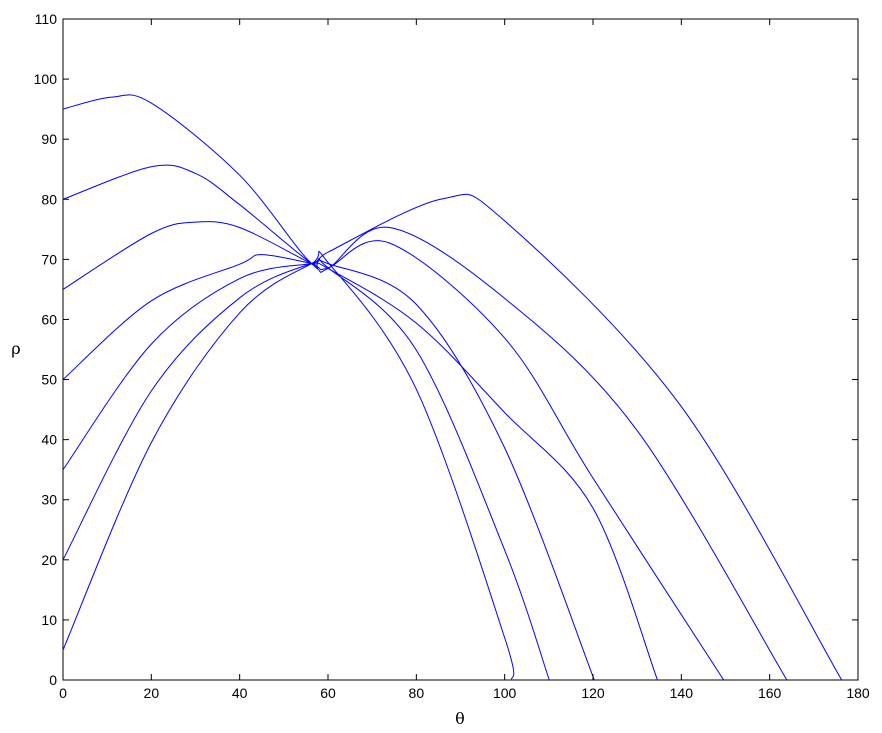  Describe the element at coordinates (49, 139) in the screenshot. I see `y-tick-label: 90` at that location.